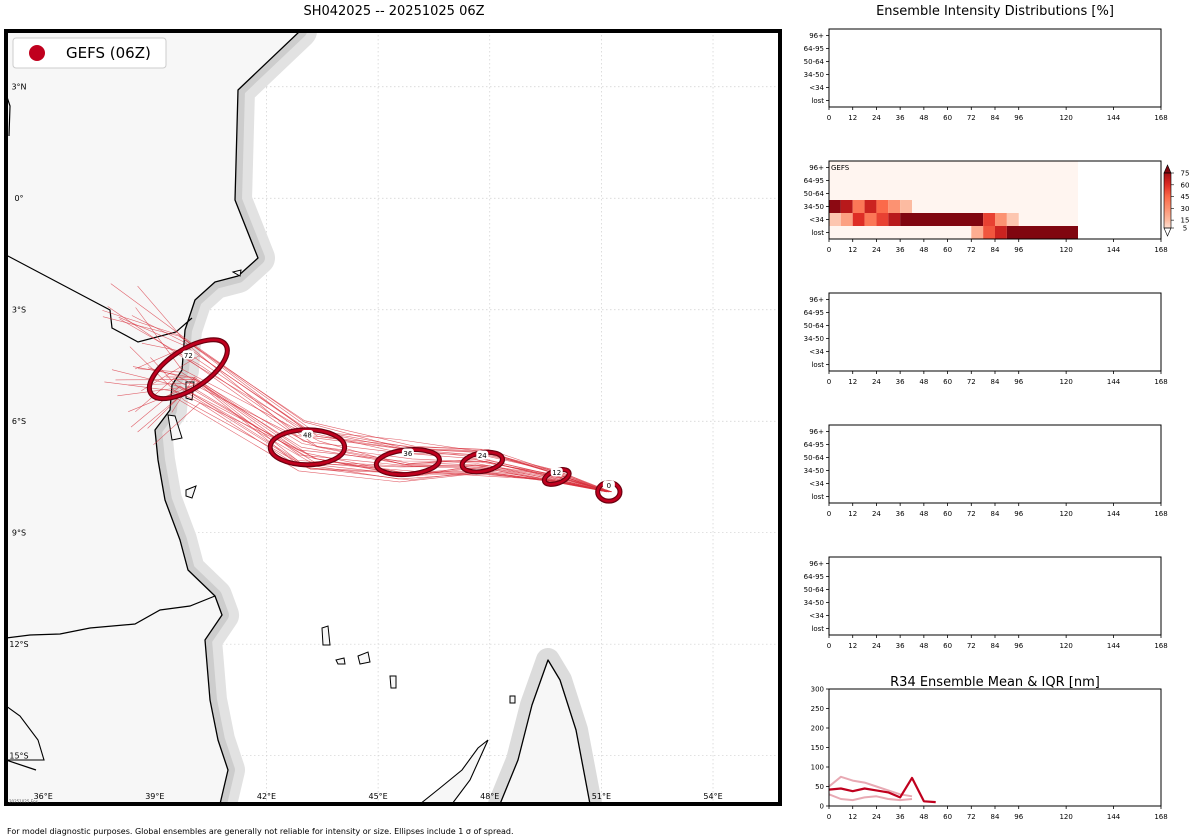 The width and height of the screenshot is (1200, 840). What do you see at coordinates (1160, 817) in the screenshot?
I see `r34-x-tick-label: 168` at bounding box center [1160, 817].